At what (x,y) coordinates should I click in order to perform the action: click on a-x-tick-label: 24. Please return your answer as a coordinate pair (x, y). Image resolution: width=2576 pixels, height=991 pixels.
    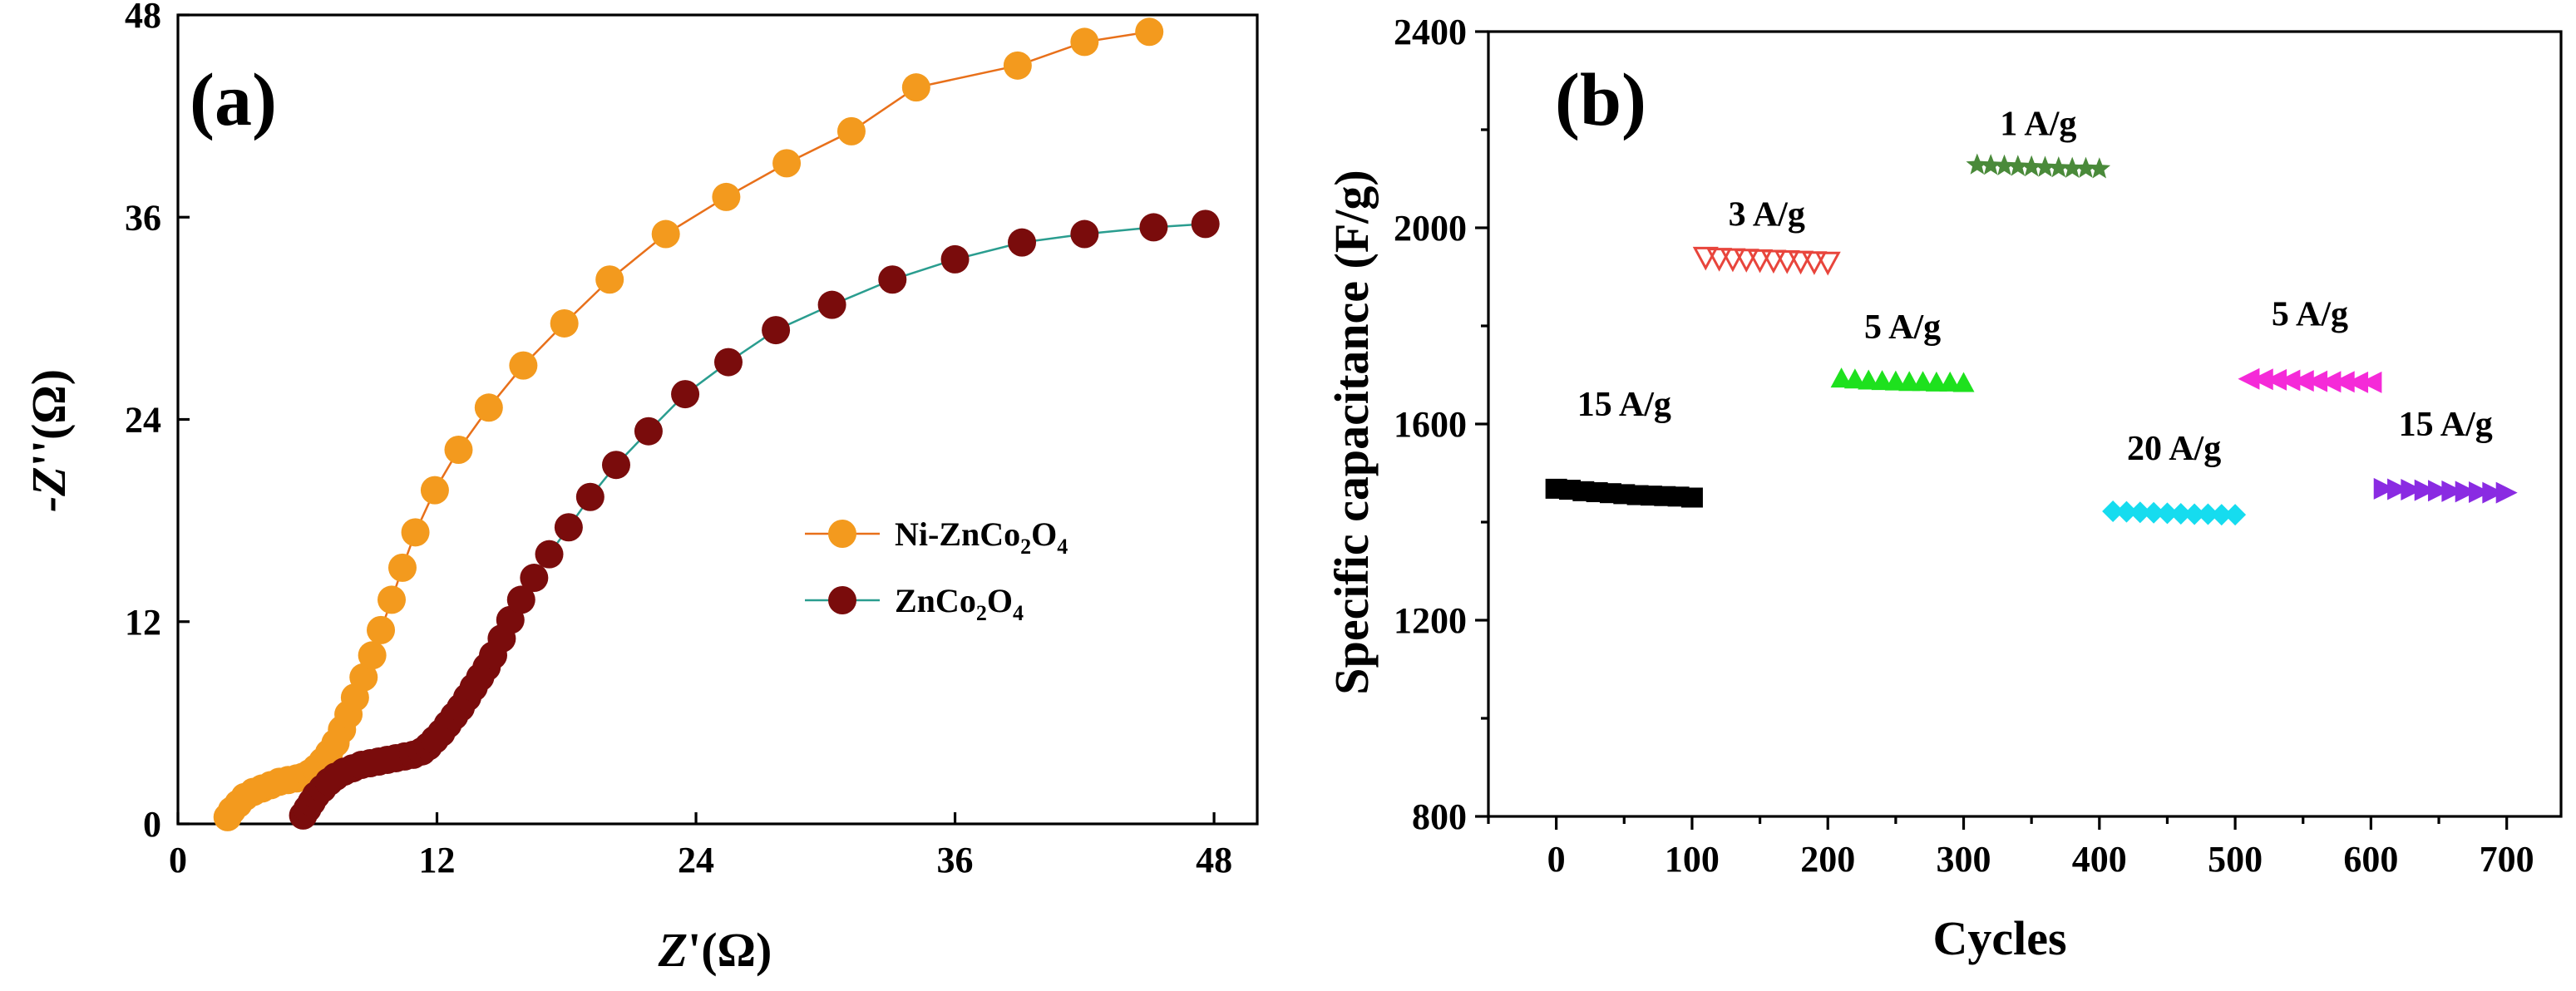
    Looking at the image, I should click on (696, 860).